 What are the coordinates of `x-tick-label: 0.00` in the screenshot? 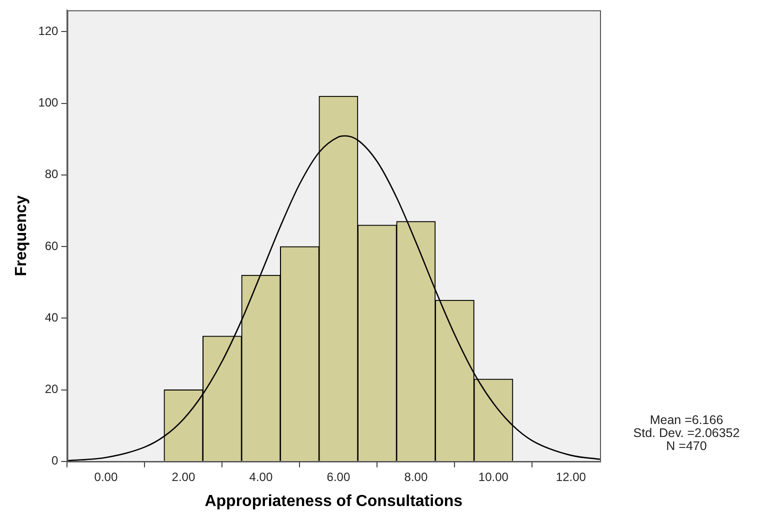 It's located at (106, 477).